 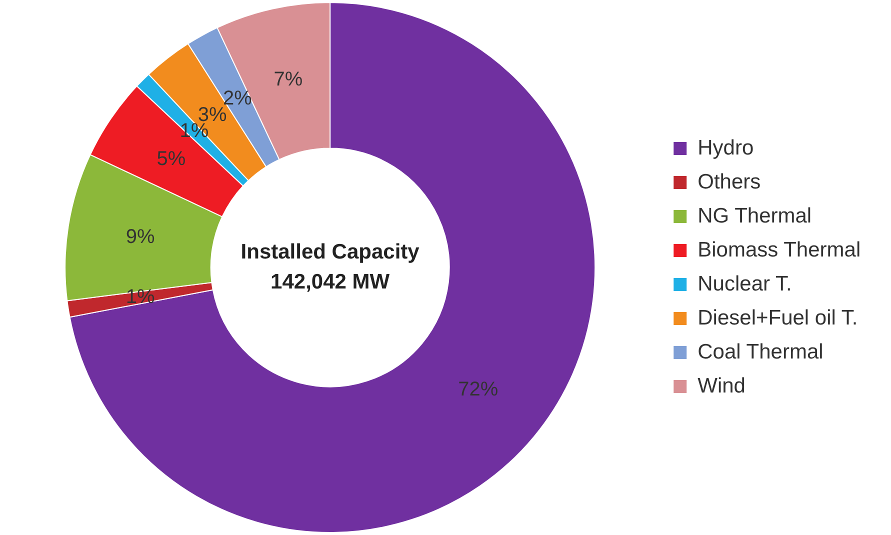 I want to click on data-label: 5%, so click(x=171, y=159).